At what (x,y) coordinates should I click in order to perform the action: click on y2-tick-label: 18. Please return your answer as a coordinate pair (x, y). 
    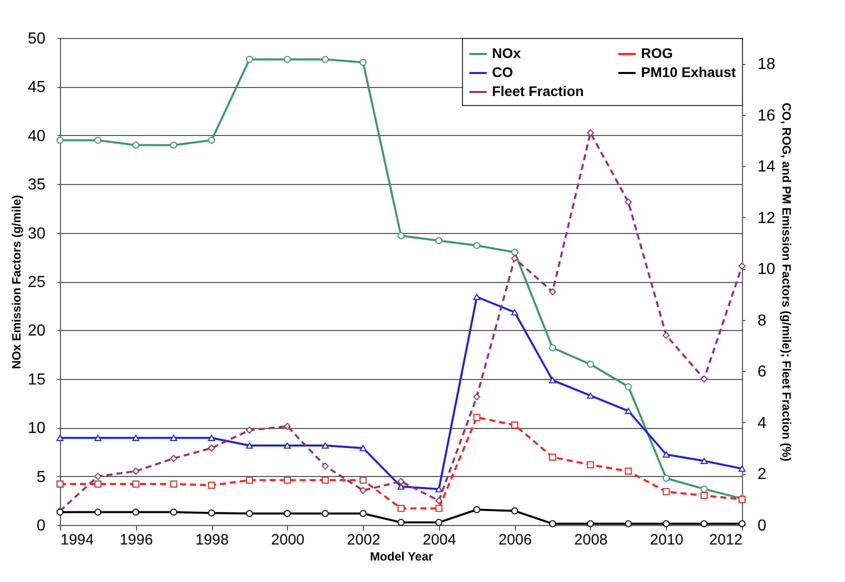
    Looking at the image, I should click on (767, 65).